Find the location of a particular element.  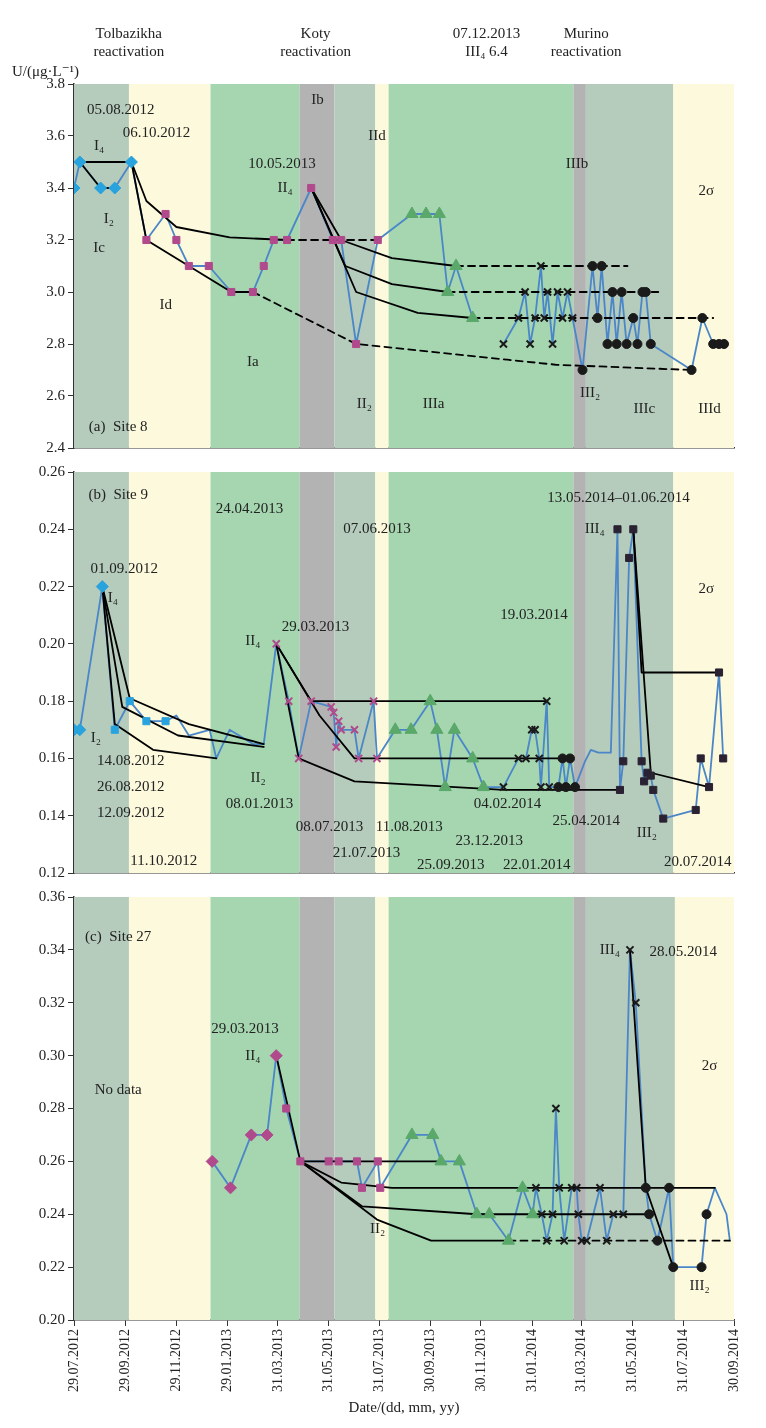

y-tick-label: 0.12 is located at coordinates (51, 871).